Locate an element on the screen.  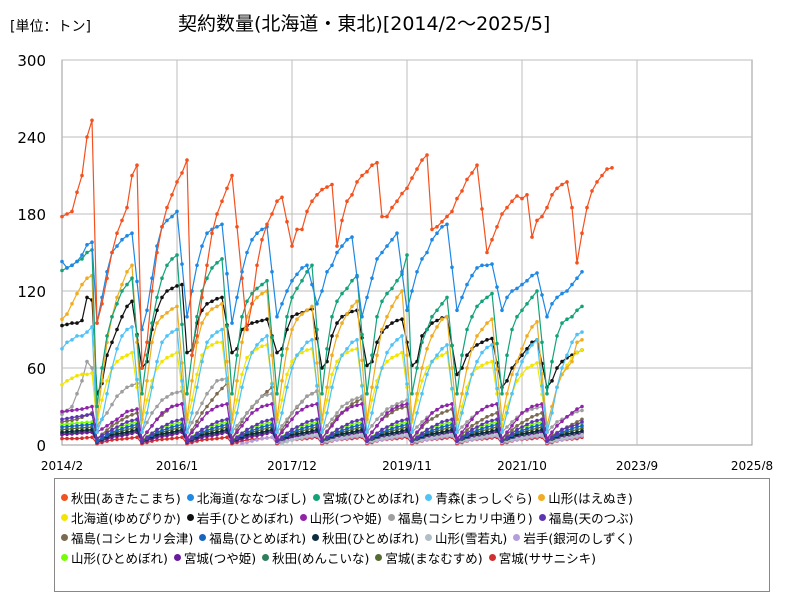
legend-item: 福島(コシヒカリ会津) is located at coordinates (127, 537).